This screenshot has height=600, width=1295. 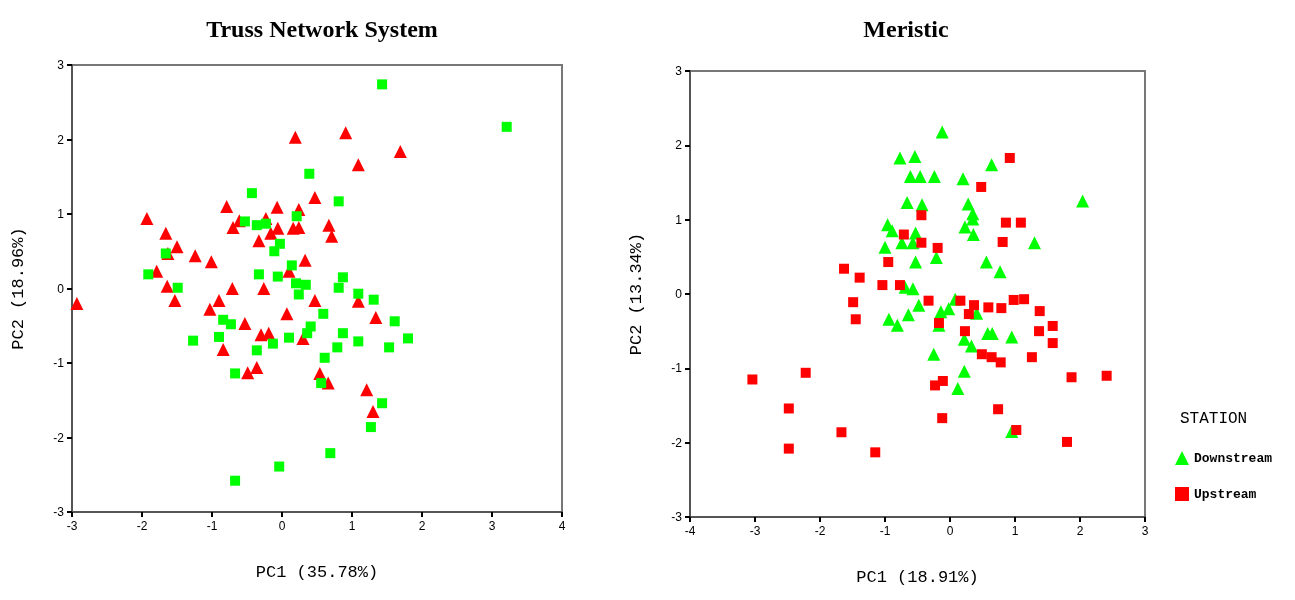 I want to click on legend-title: STATION, so click(x=1214, y=419).